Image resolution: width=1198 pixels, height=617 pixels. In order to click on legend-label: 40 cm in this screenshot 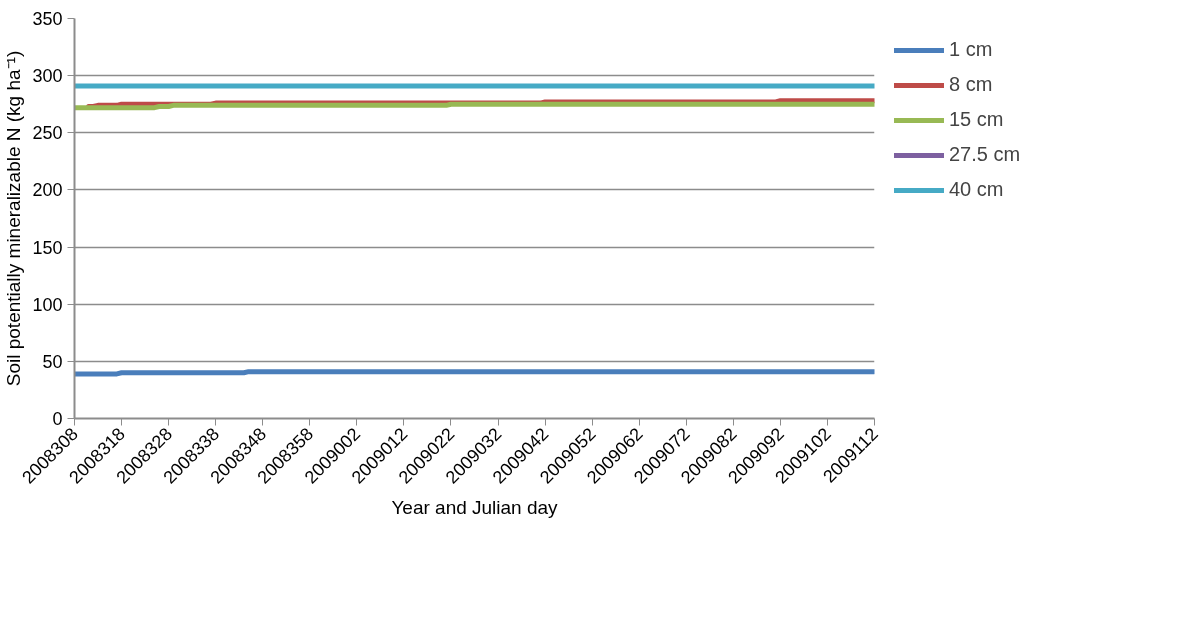, I will do `click(976, 189)`.